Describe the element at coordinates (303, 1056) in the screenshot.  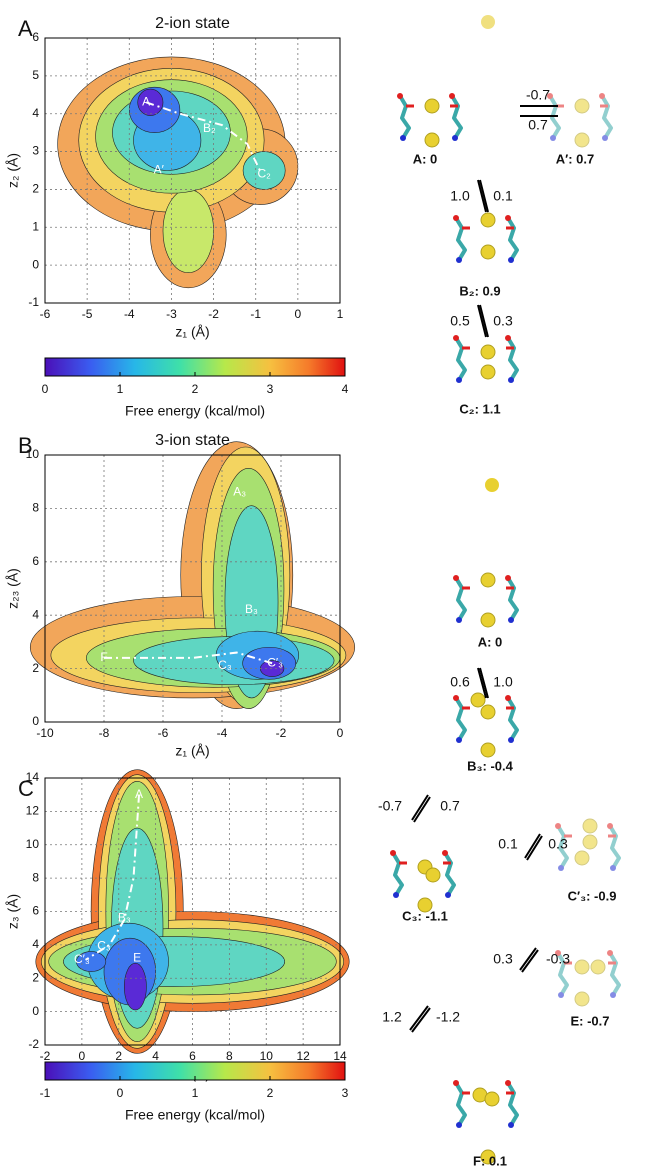
I see `x-tick-label: 12` at that location.